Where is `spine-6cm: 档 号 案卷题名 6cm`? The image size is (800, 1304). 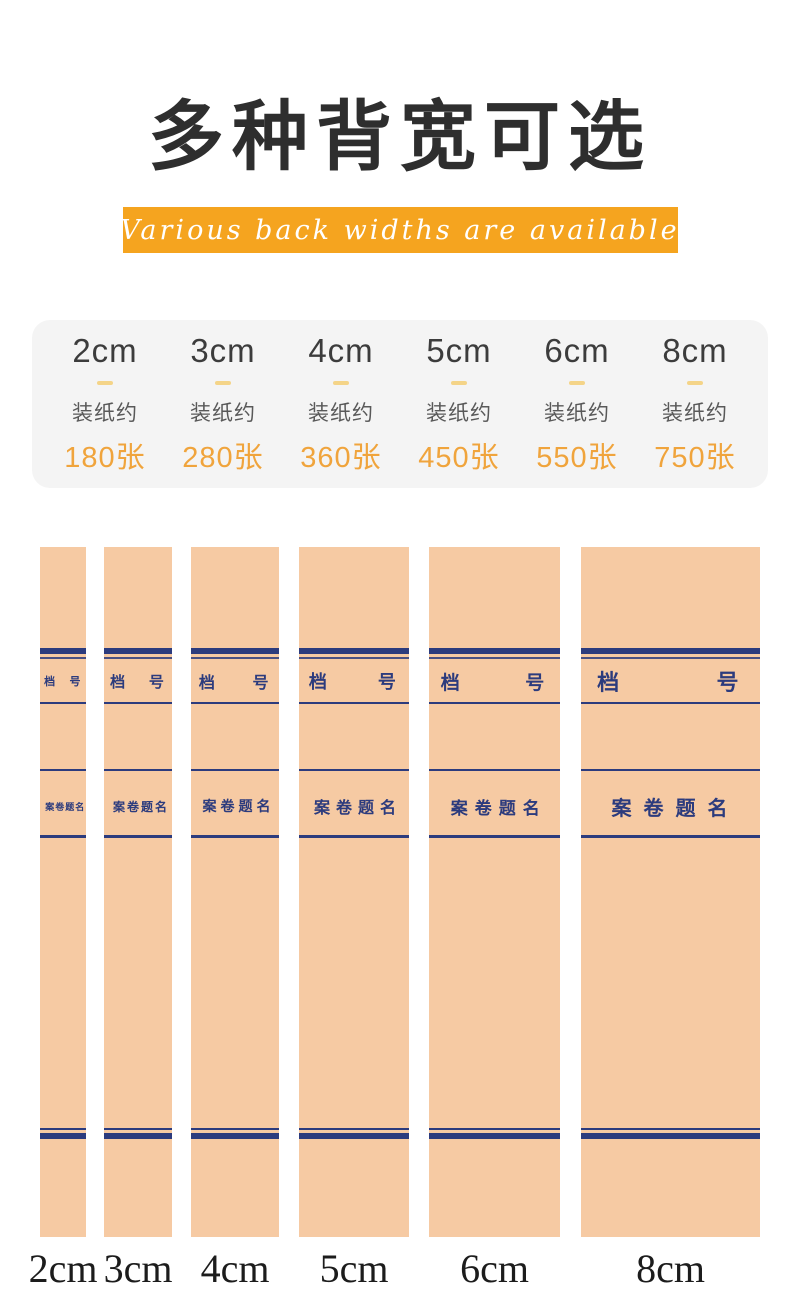 spine-6cm: 档 号 案卷题名 6cm is located at coordinates (494, 918).